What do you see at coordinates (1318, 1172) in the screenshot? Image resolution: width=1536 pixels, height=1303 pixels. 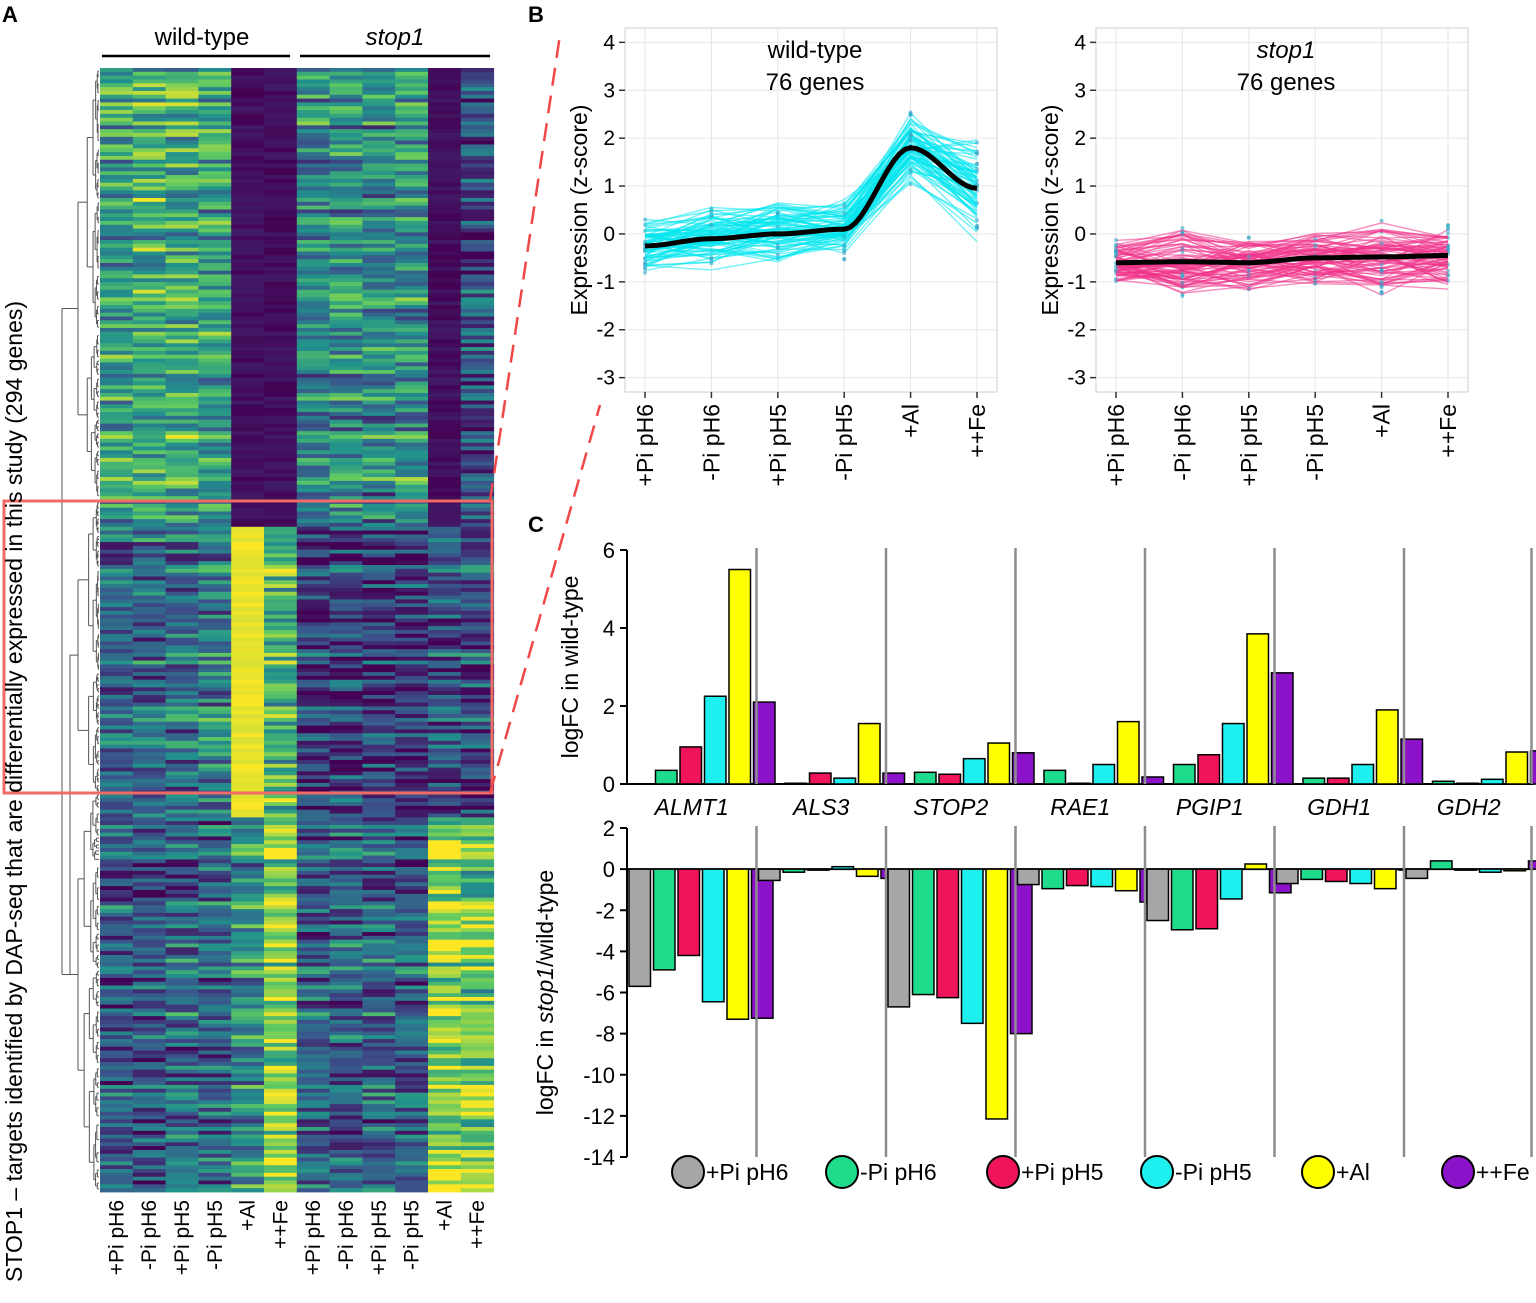 I see `legend-swatch` at bounding box center [1318, 1172].